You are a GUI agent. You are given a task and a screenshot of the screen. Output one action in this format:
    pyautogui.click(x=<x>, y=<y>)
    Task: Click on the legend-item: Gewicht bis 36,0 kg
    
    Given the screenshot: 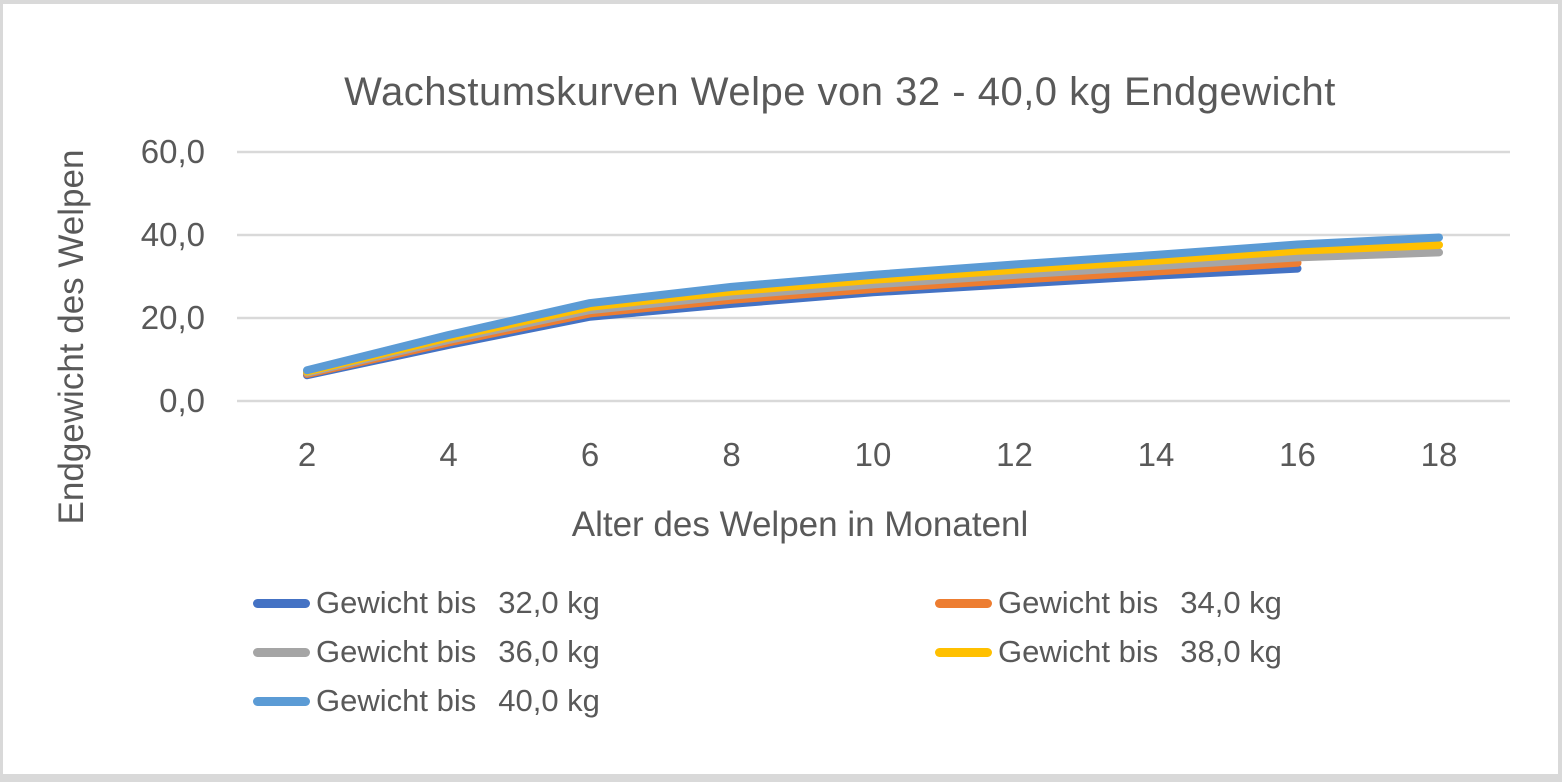 What is the action you would take?
    pyautogui.click(x=594, y=651)
    